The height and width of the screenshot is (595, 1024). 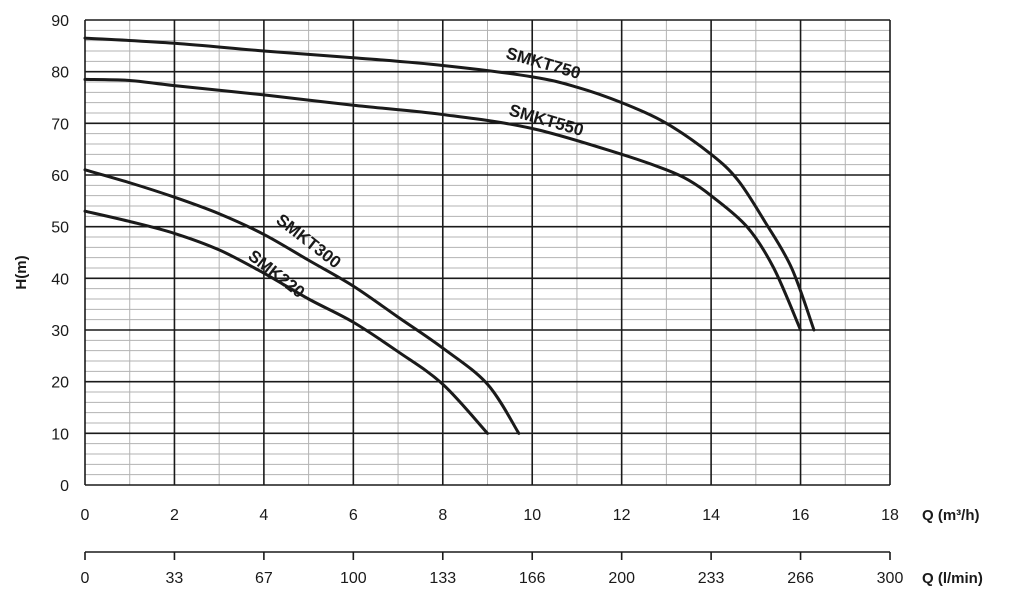 What do you see at coordinates (60, 383) in the screenshot?
I see `y-tick-label: 20` at bounding box center [60, 383].